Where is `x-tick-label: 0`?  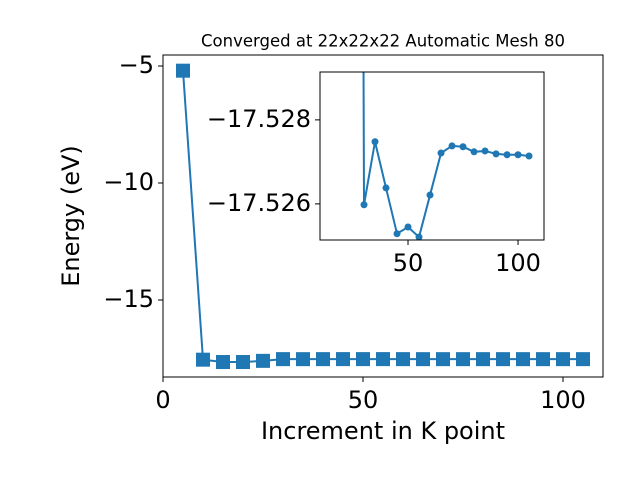
x-tick-label: 0 is located at coordinates (162, 400).